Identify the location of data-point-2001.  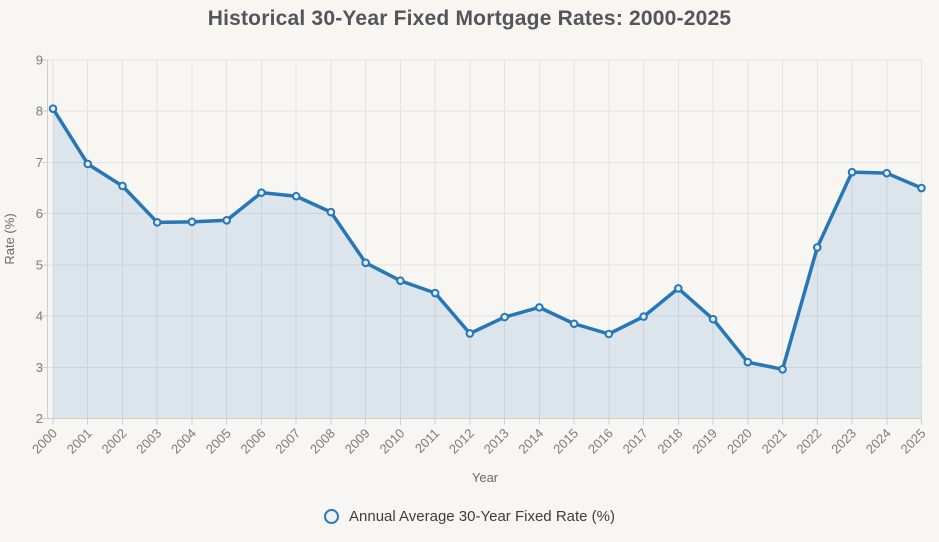
(88, 164).